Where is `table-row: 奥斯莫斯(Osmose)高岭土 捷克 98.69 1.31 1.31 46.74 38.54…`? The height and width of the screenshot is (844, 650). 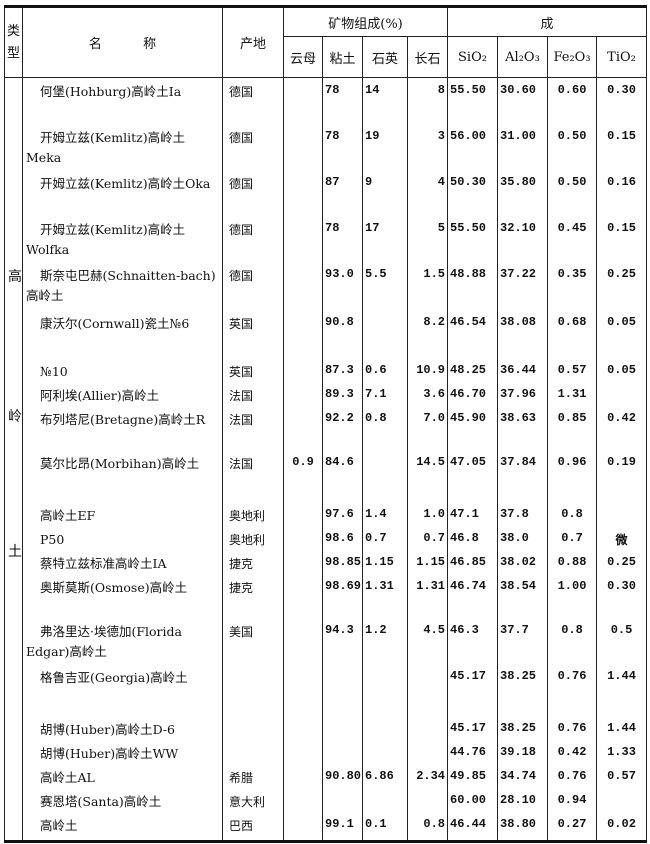
table-row: 奥斯莫斯(Osmose)高岭土 捷克 98.69 1.31 1.31 46.74 38.54… is located at coordinates (326, 595).